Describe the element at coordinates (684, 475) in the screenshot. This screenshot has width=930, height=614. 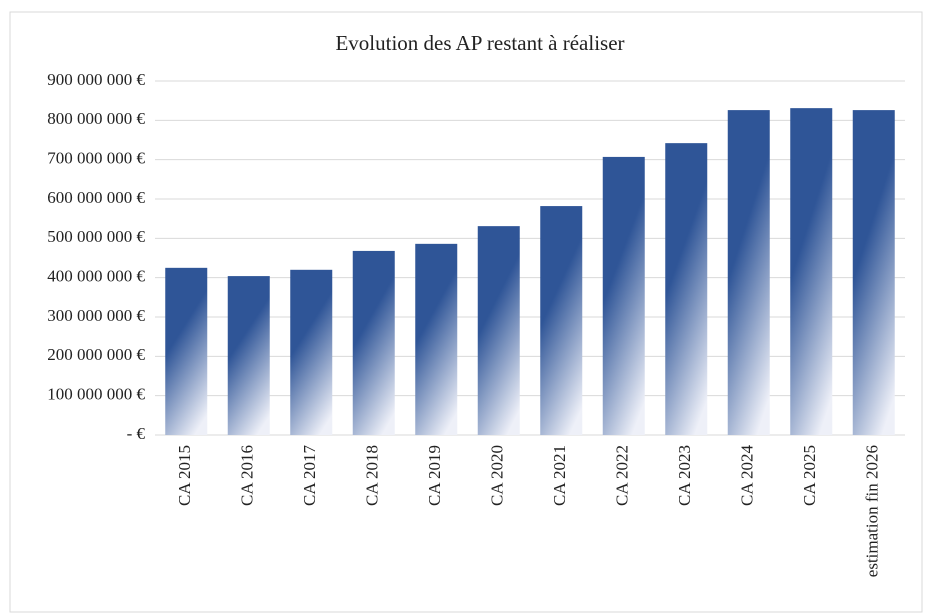
I see `x-tick-label: CA 2023` at that location.